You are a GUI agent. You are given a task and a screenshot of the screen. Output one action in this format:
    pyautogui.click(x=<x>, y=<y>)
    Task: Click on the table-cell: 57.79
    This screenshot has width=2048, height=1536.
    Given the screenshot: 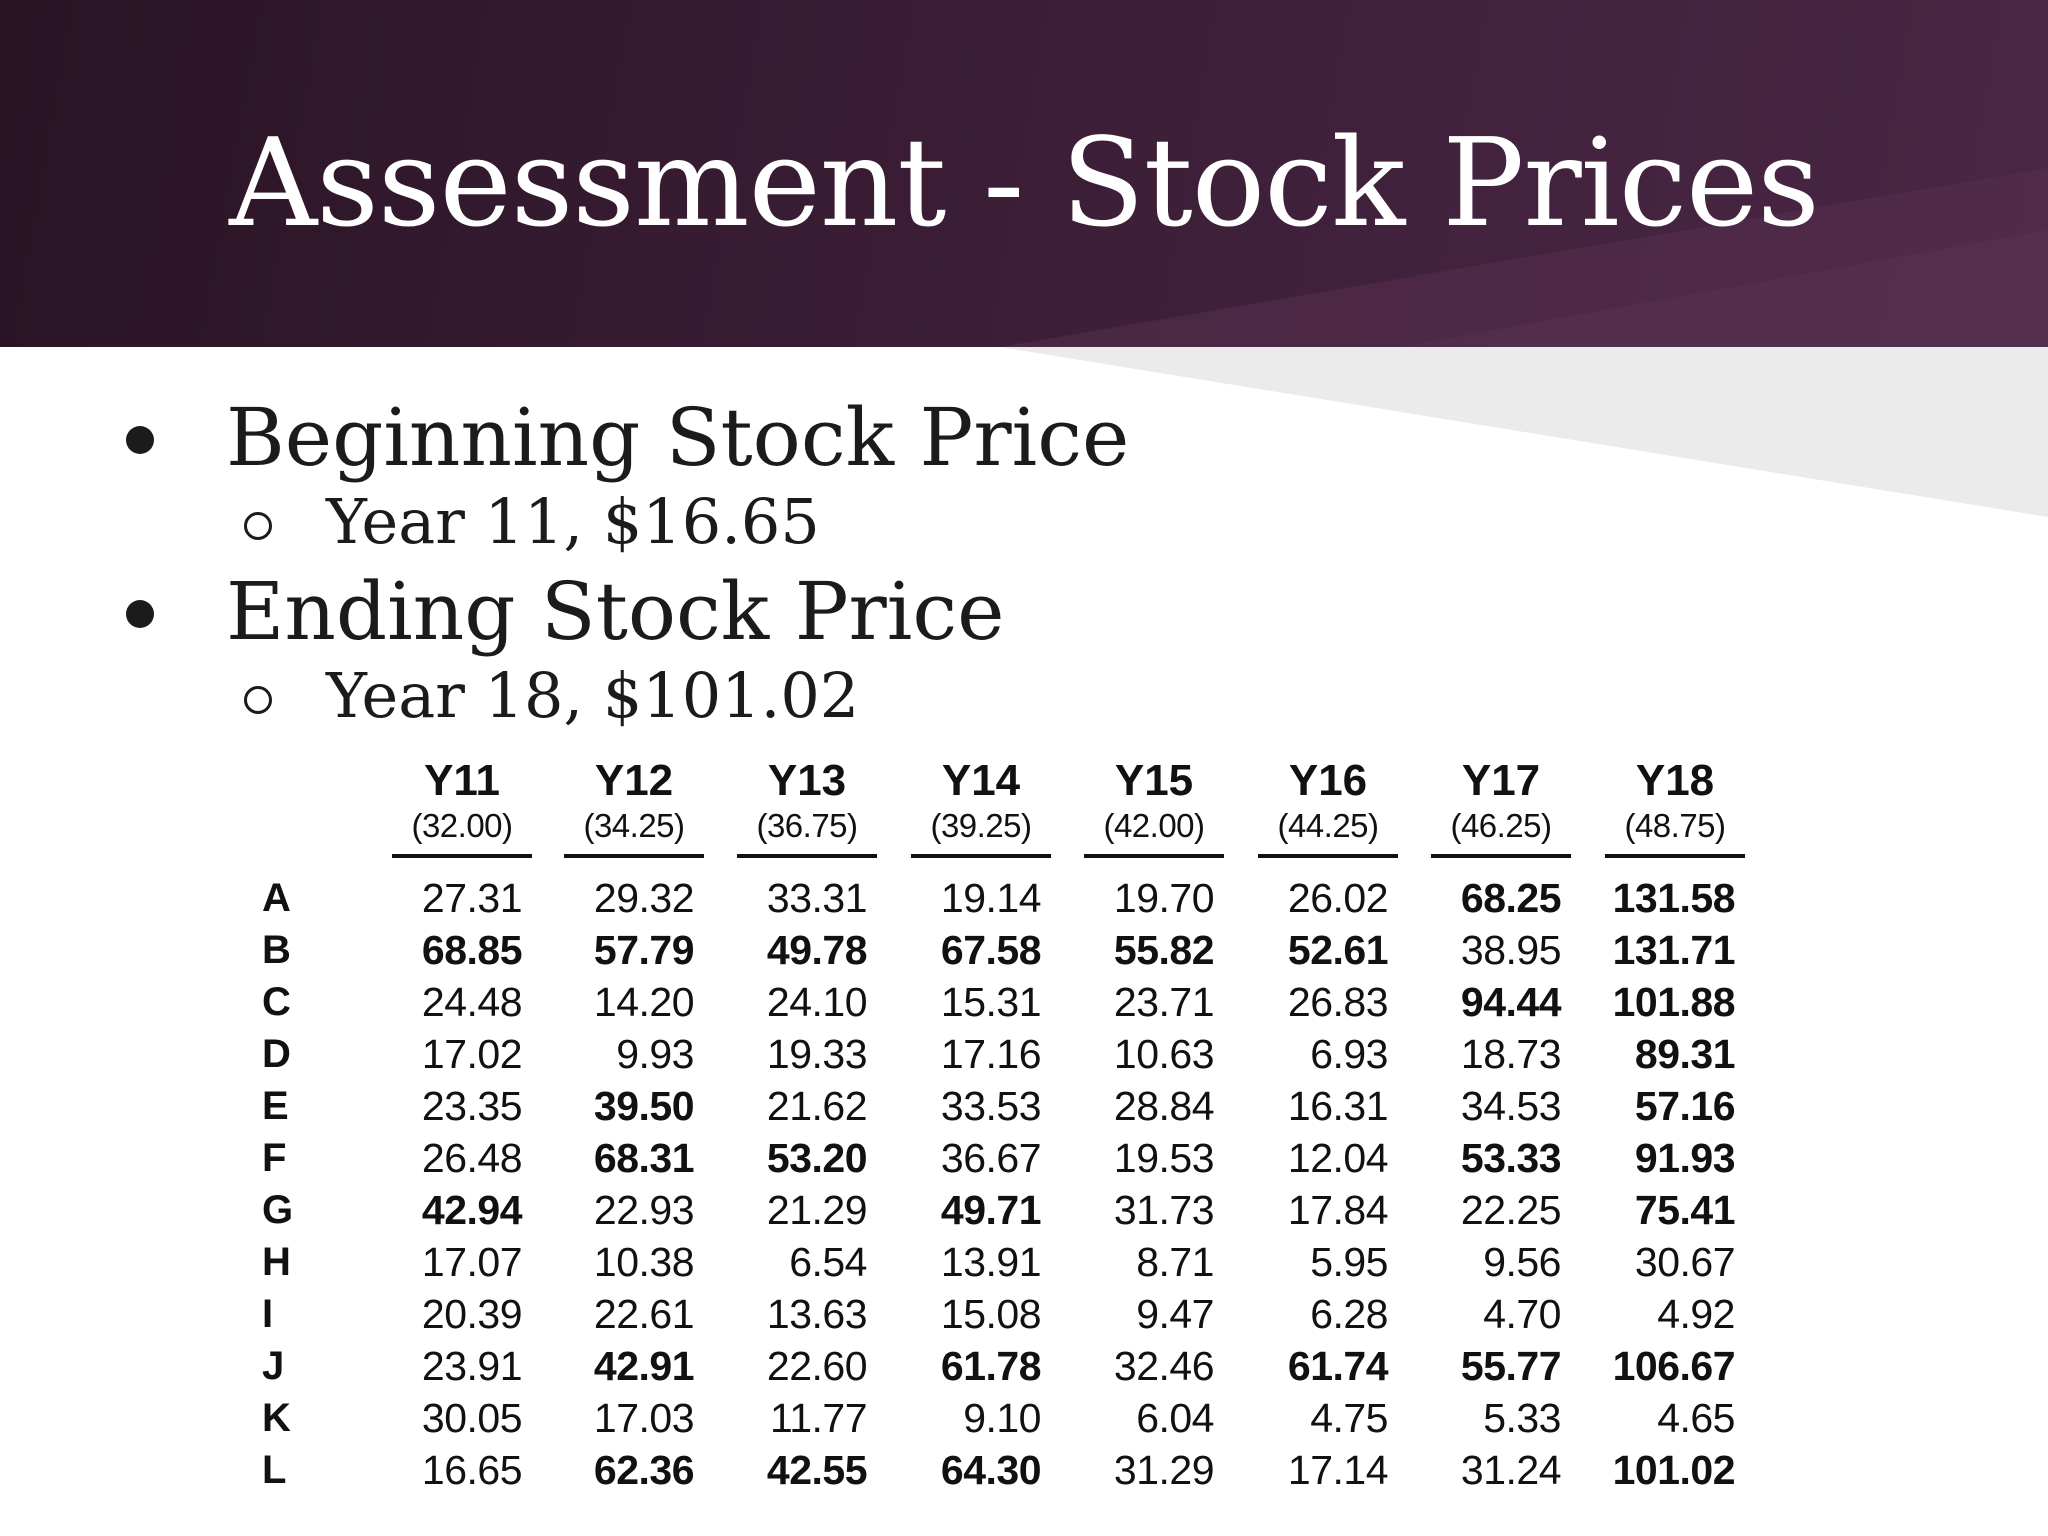 What is the action you would take?
    pyautogui.click(x=644, y=950)
    